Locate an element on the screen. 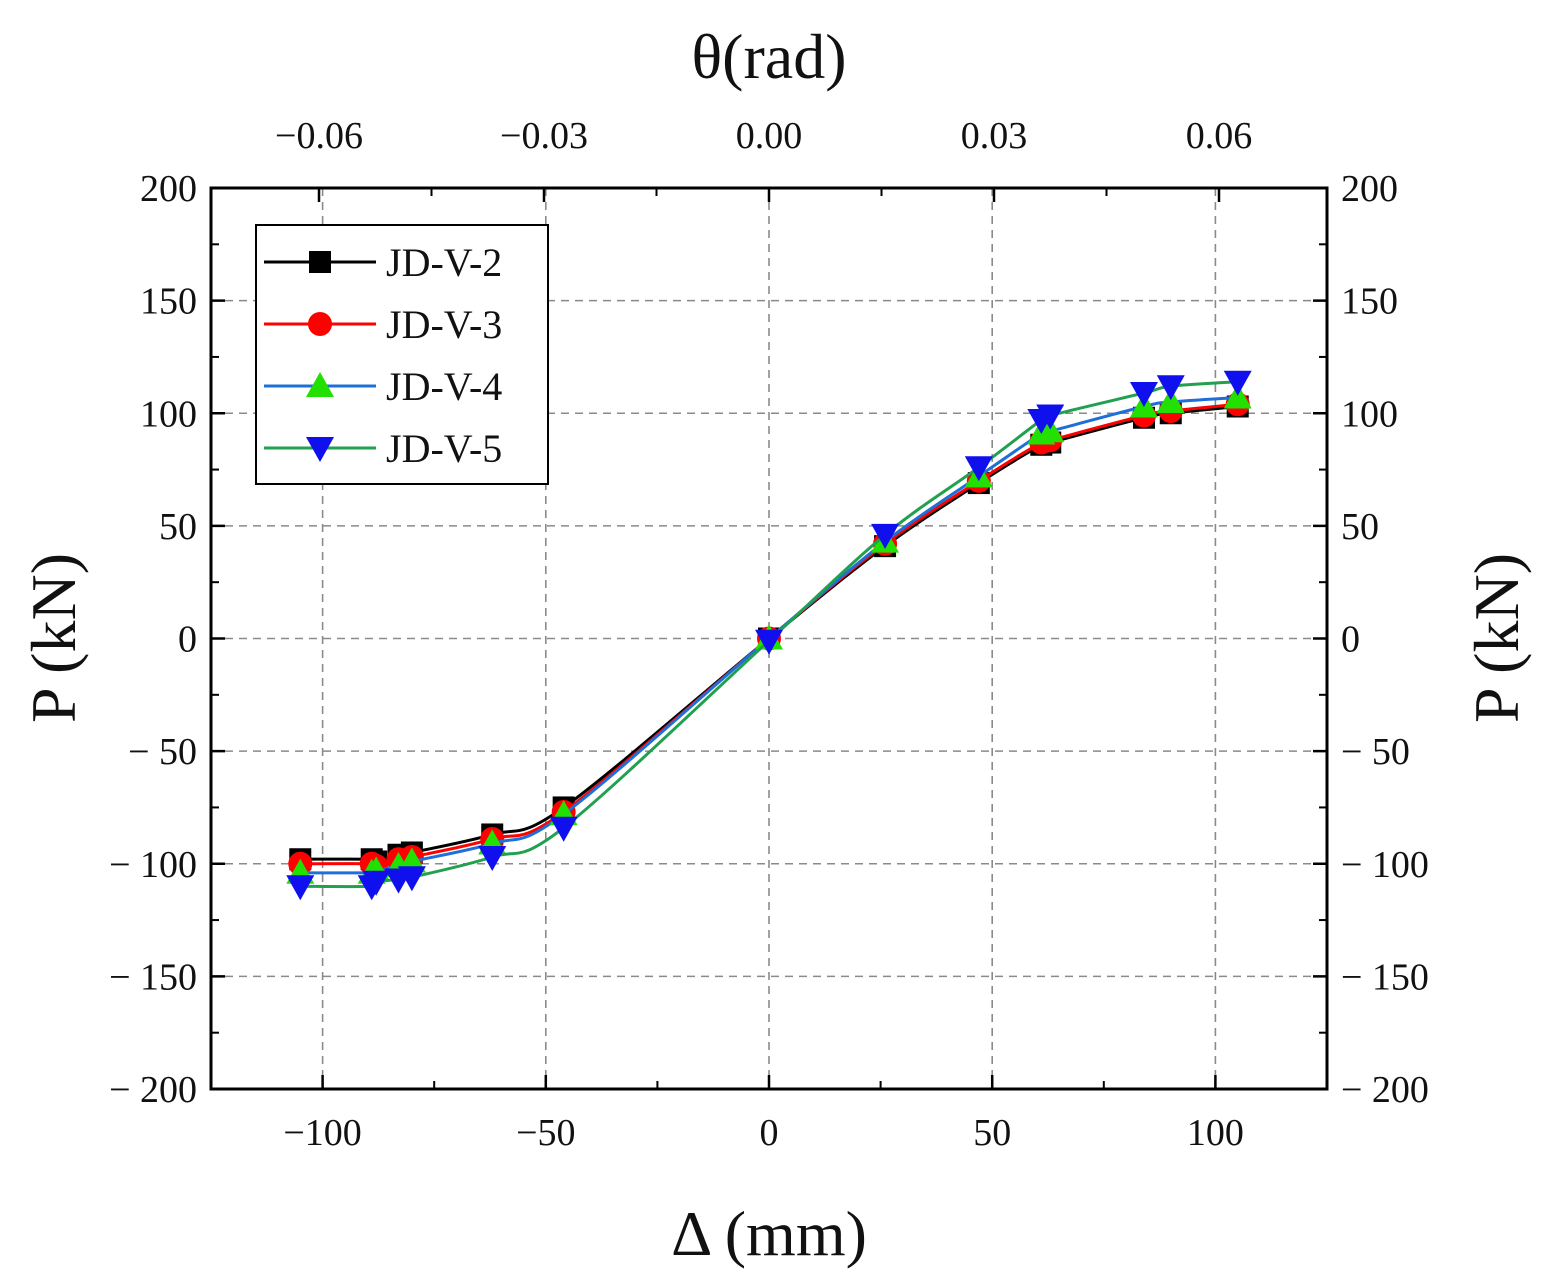 The width and height of the screenshot is (1544, 1285). top-tick-label: 0.03 is located at coordinates (994, 136).